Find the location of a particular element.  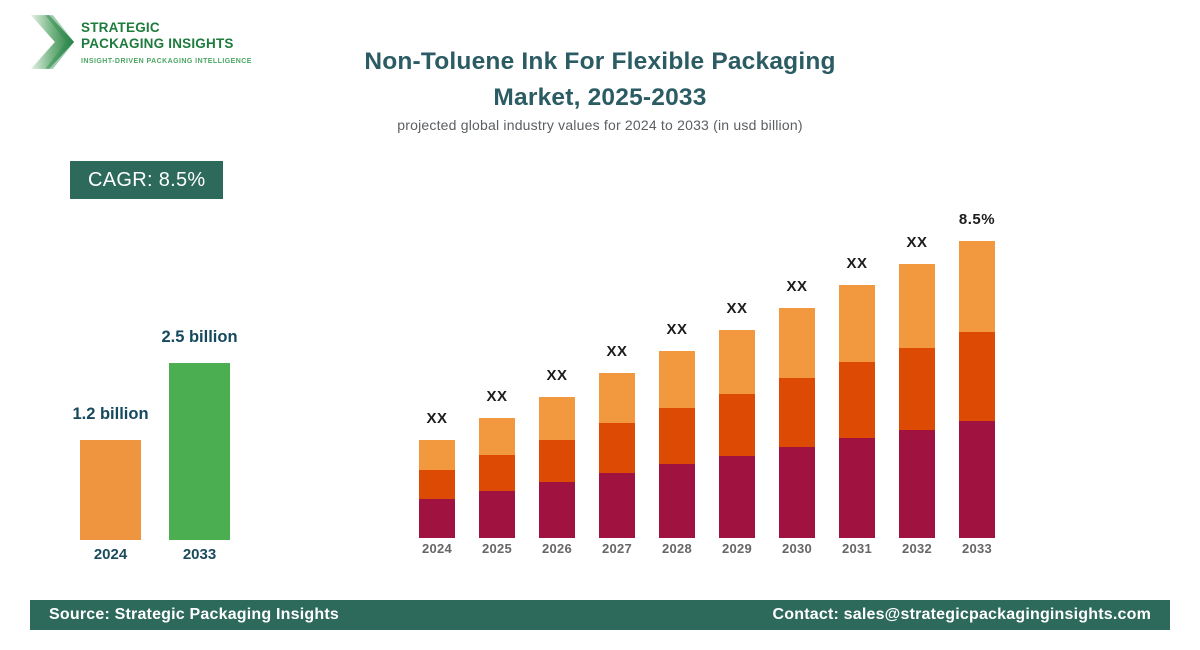

middle-segment-2031 is located at coordinates (857, 400).